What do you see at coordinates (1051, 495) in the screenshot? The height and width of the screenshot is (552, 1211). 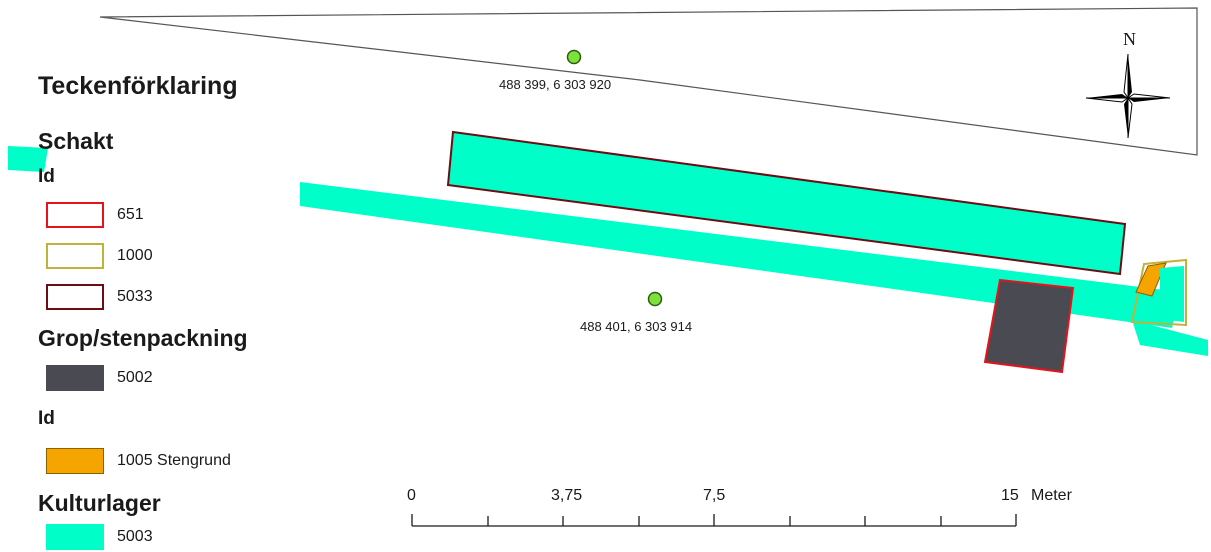 I see `scale-unit: Meter` at bounding box center [1051, 495].